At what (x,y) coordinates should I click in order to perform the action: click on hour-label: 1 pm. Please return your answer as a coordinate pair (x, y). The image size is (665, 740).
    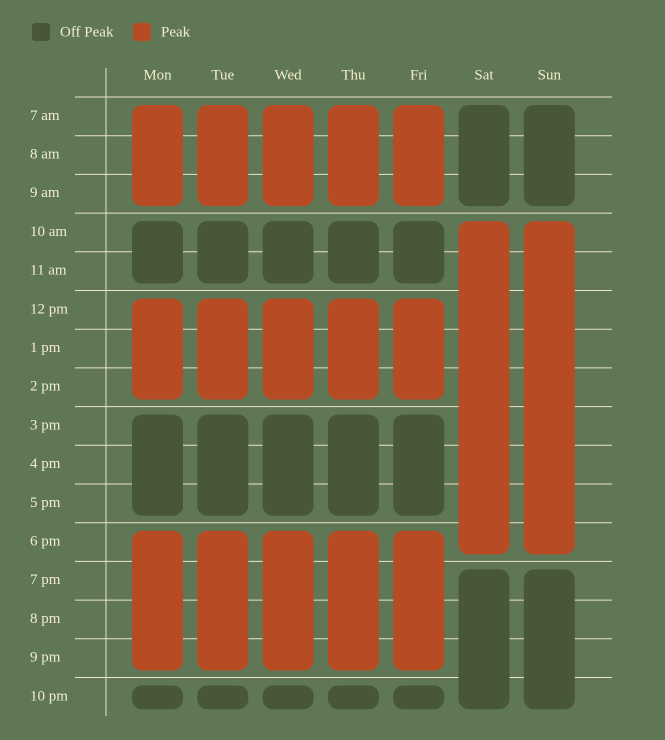
    Looking at the image, I should click on (45, 348).